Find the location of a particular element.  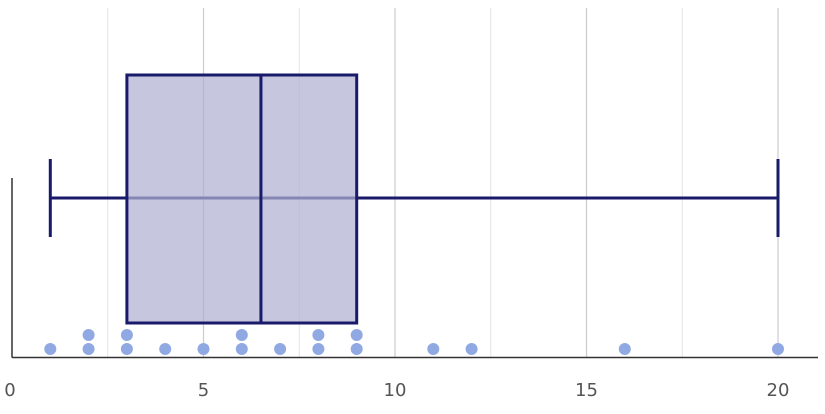

tick-label-layer: 0 5 10 15 20 is located at coordinates (396, 390).